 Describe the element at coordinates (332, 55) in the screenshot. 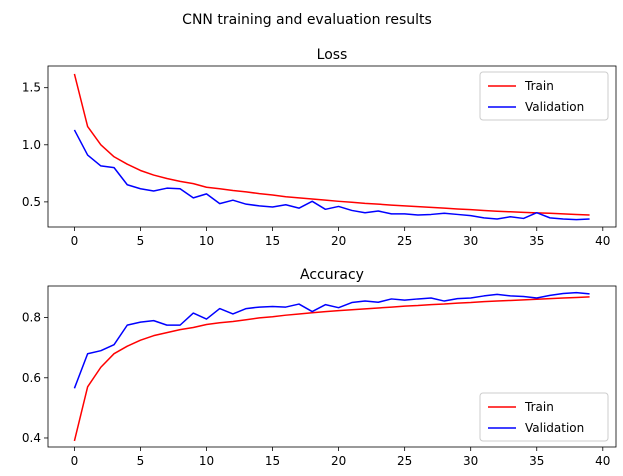

I see `subplot-title: Loss` at that location.